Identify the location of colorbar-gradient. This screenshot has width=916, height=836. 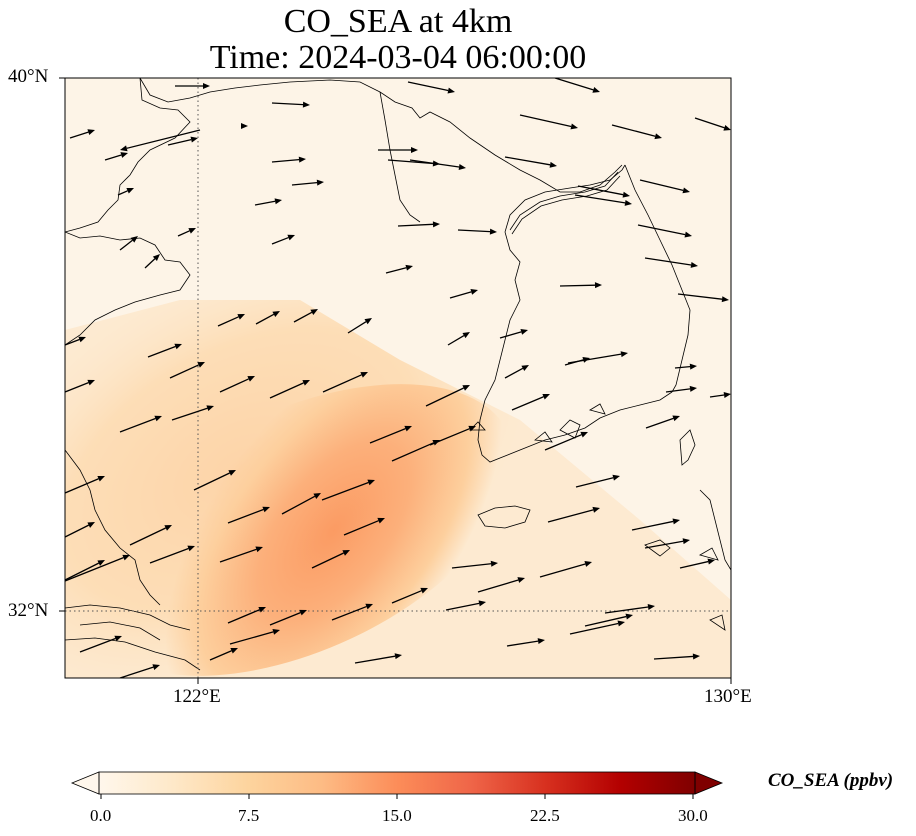
(397, 783).